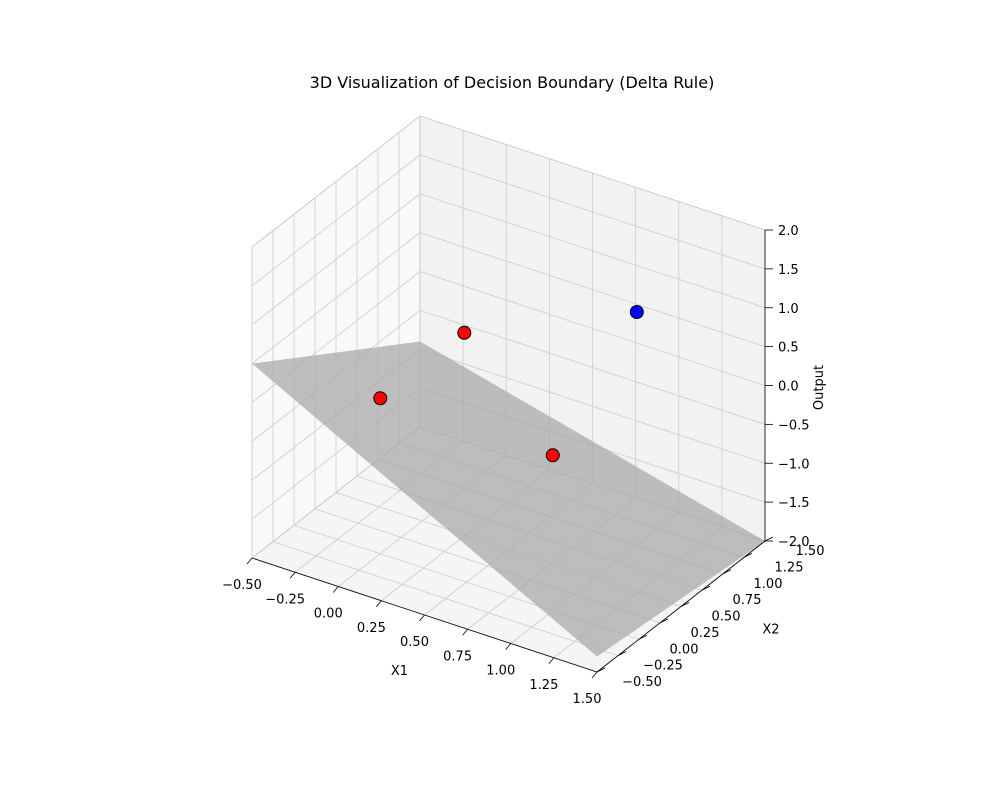 This screenshot has height=800, width=1000. What do you see at coordinates (794, 425) in the screenshot?
I see `z-tick-label: −0.5` at bounding box center [794, 425].